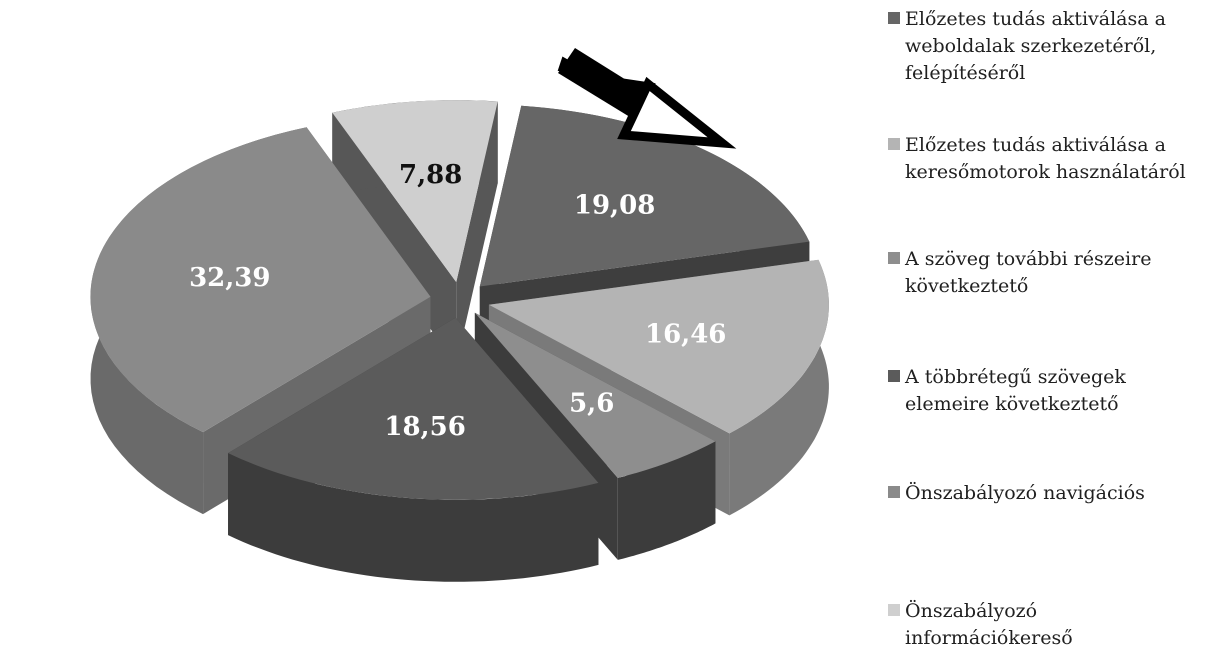 The height and width of the screenshot is (655, 1227). I want to click on legend-label: weboldalak szerkezetéről,, so click(1031, 46).